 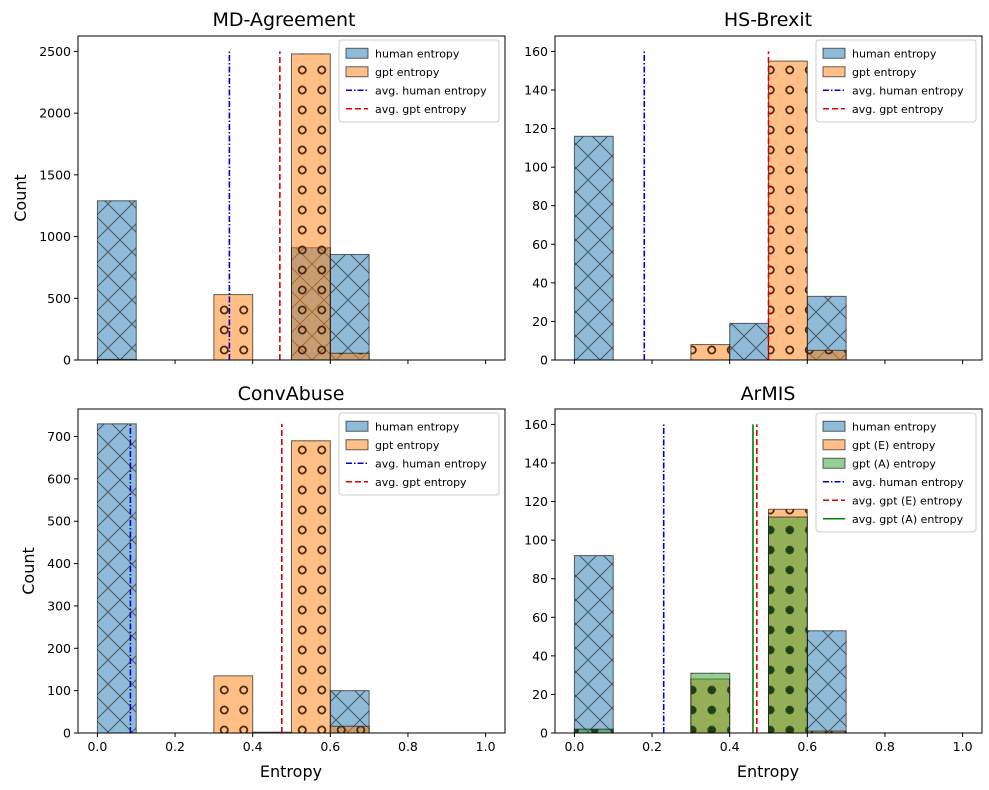 What do you see at coordinates (768, 20) in the screenshot?
I see `panel-title: HS-Brexit` at bounding box center [768, 20].